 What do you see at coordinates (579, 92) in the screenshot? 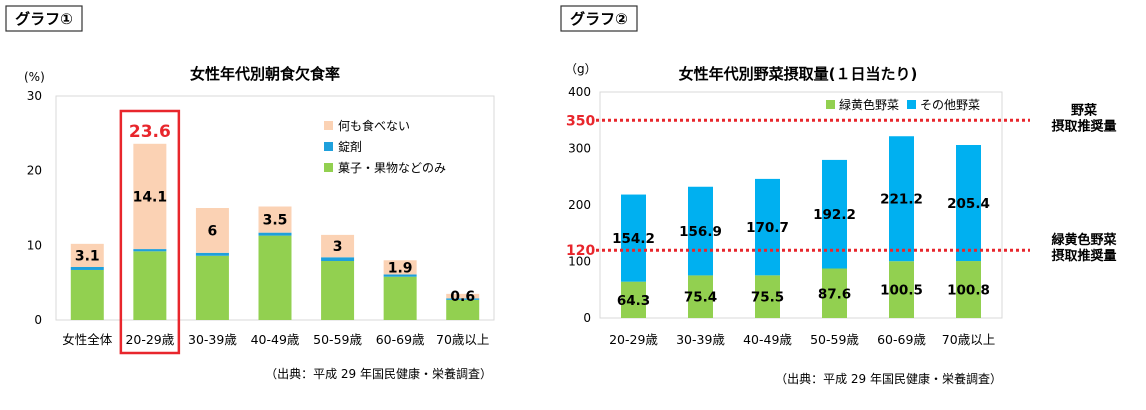
I see `chart2-y-tick-4: 400` at bounding box center [579, 92].